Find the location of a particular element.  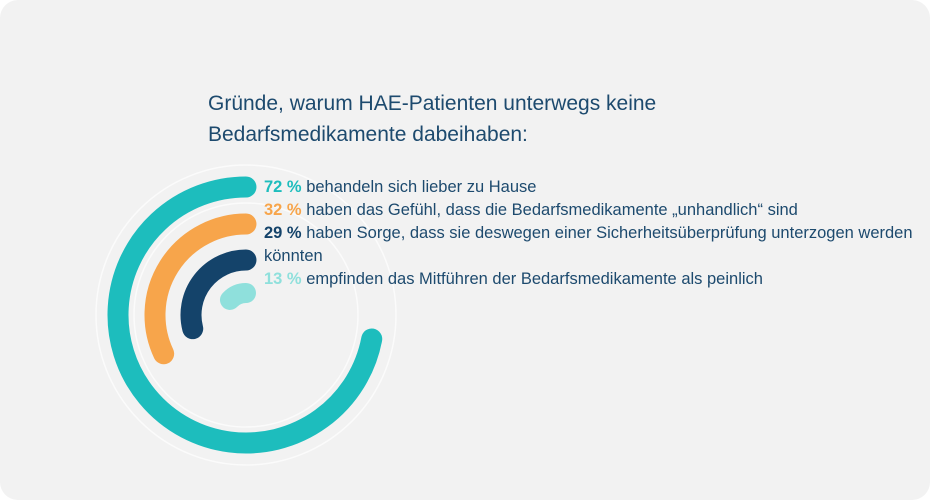

legend-value-4: 13 % is located at coordinates (283, 279).